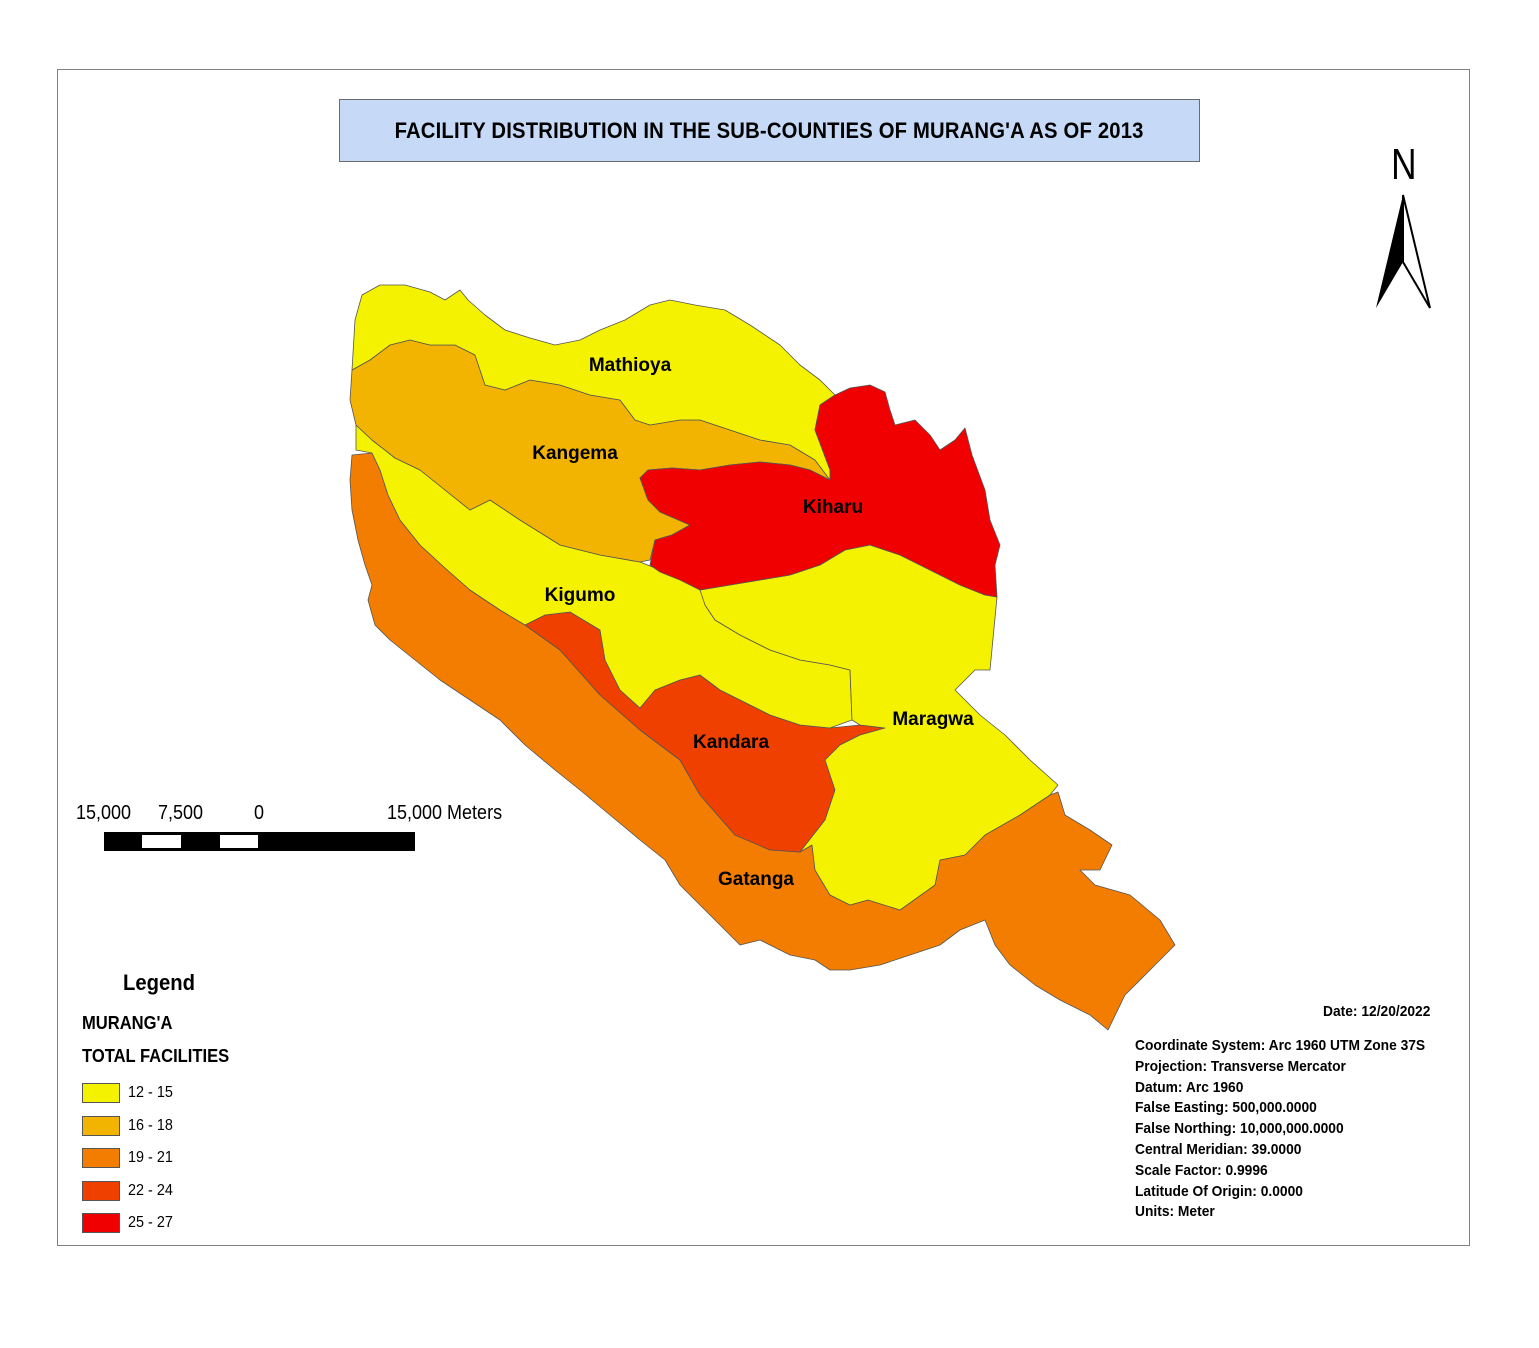  I want to click on region-kiharu, so click(820, 491).